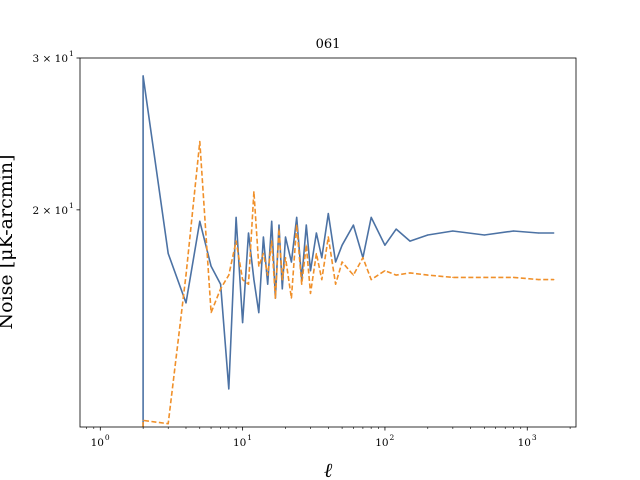  I want to click on chart-title: 061, so click(328, 44).